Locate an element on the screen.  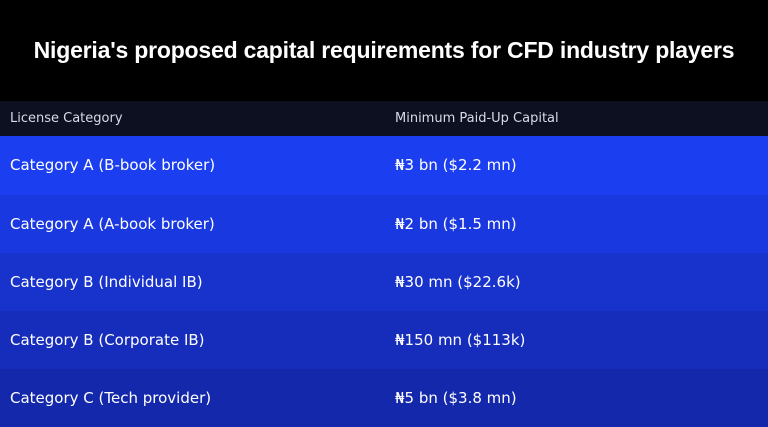
license-category-cell: Category B (Corporate IB) is located at coordinates (107, 340).